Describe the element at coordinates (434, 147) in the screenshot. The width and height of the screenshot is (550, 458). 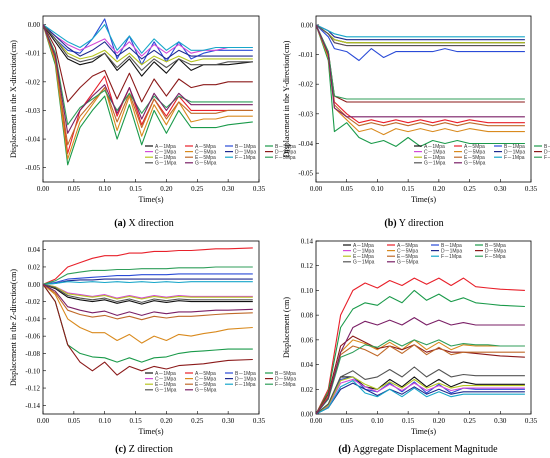
I see `legend-label: A－1Mpa` at that location.